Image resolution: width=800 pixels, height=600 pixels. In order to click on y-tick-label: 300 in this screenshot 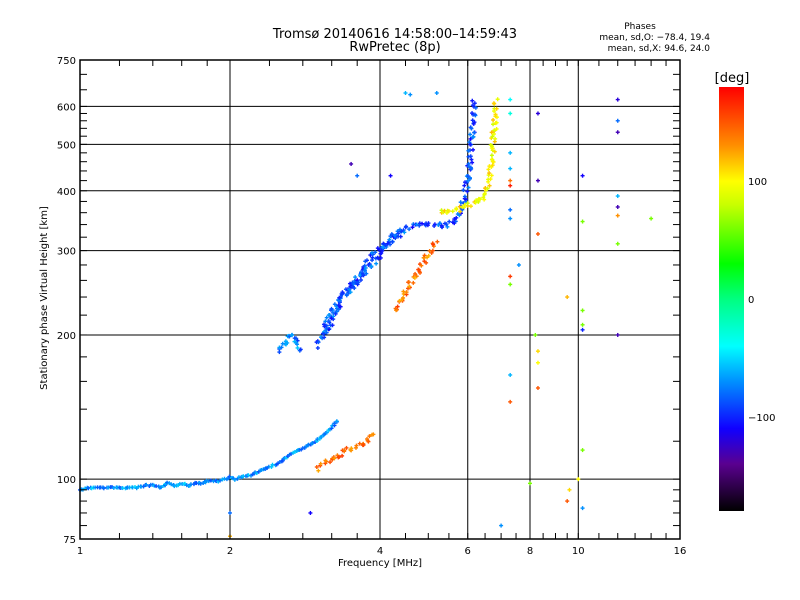, I will do `click(66, 252)`.